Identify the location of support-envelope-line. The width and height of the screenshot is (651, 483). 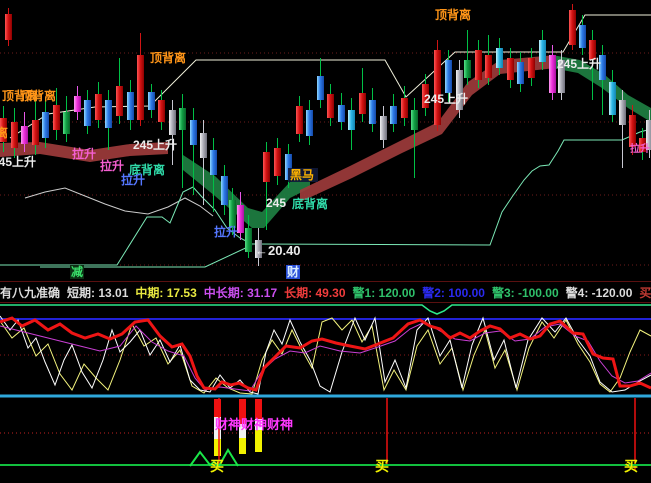
(146, 256).